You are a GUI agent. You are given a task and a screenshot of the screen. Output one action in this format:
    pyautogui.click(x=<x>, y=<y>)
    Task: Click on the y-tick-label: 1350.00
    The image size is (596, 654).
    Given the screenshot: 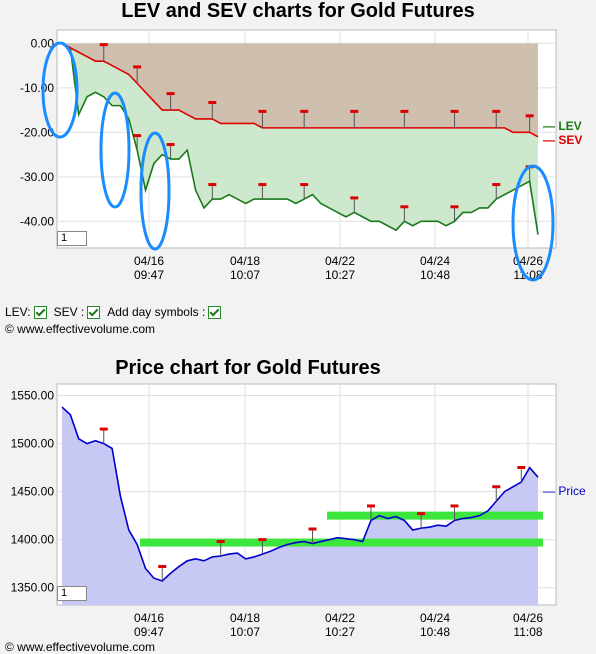 What is the action you would take?
    pyautogui.click(x=33, y=588)
    